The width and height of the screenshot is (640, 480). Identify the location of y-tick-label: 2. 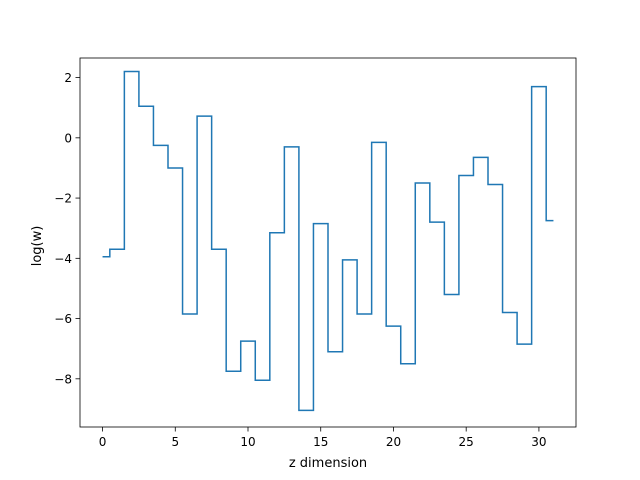
(68, 78).